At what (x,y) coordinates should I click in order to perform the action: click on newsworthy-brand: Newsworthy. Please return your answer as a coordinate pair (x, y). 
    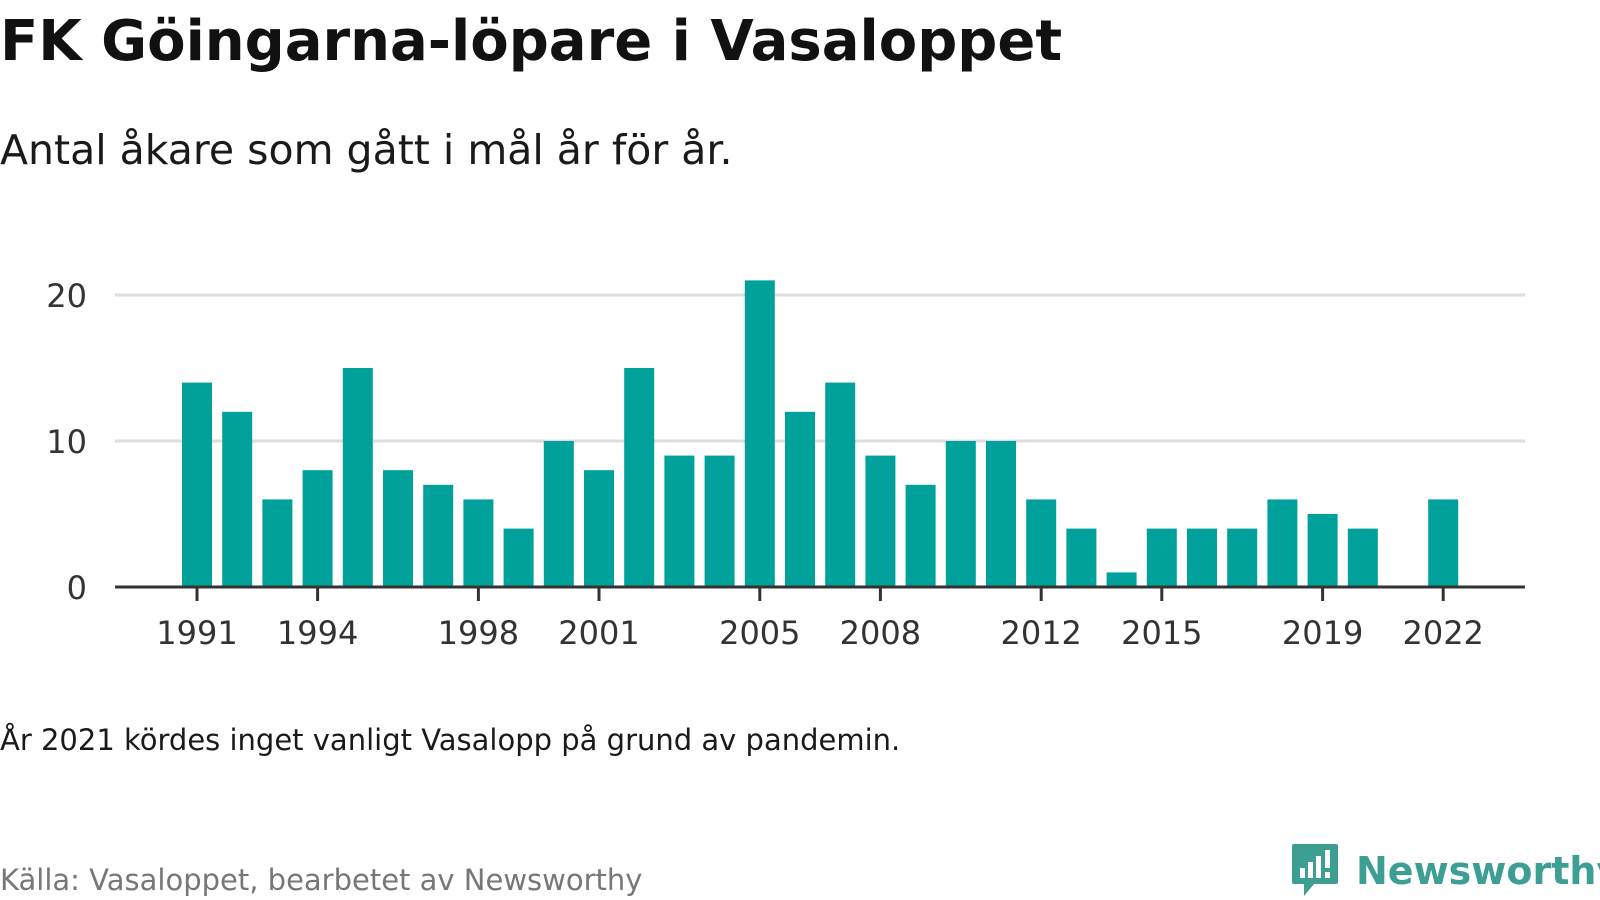
    Looking at the image, I should click on (1445, 871).